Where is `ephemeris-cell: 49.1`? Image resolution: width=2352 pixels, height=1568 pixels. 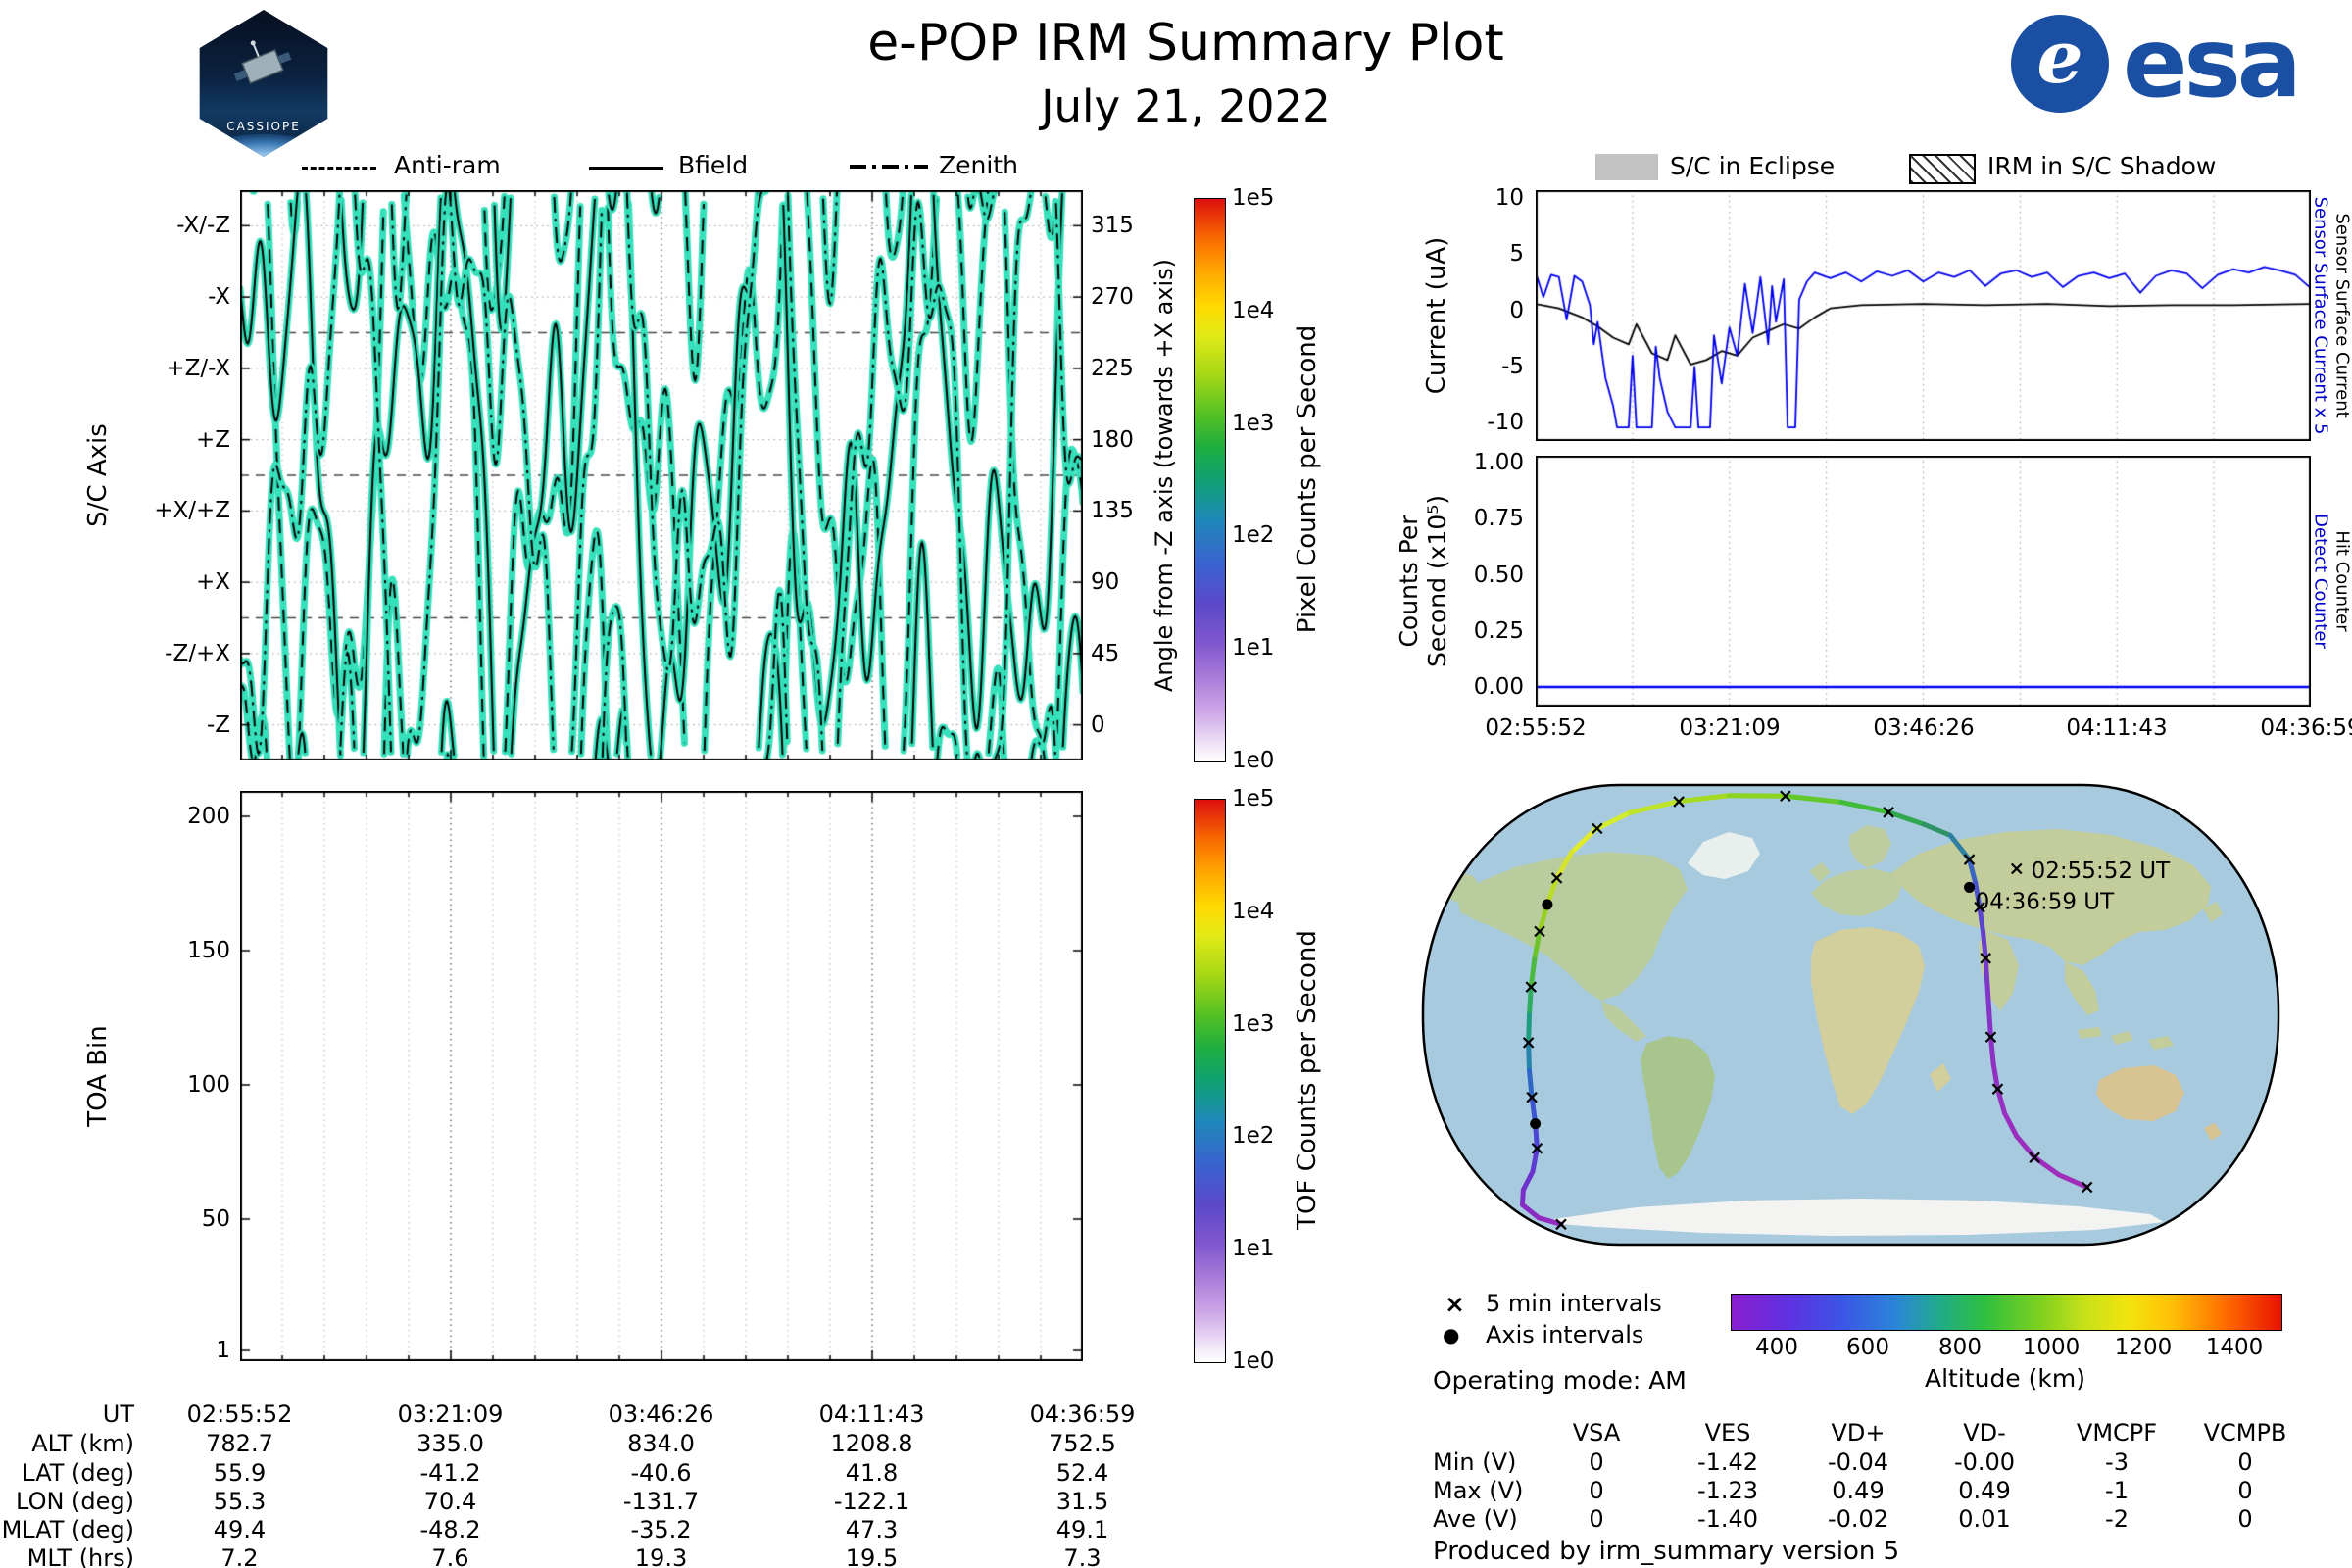 ephemeris-cell: 49.1 is located at coordinates (1082, 1530).